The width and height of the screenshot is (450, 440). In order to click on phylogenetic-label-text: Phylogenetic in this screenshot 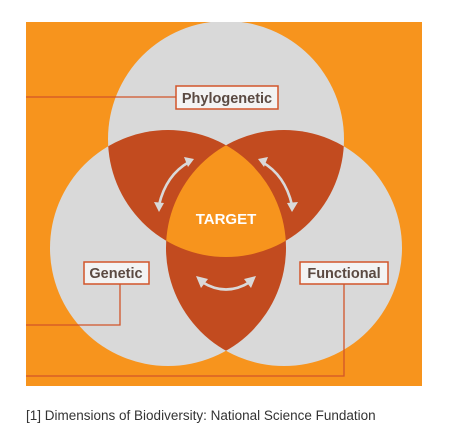, I will do `click(227, 99)`.